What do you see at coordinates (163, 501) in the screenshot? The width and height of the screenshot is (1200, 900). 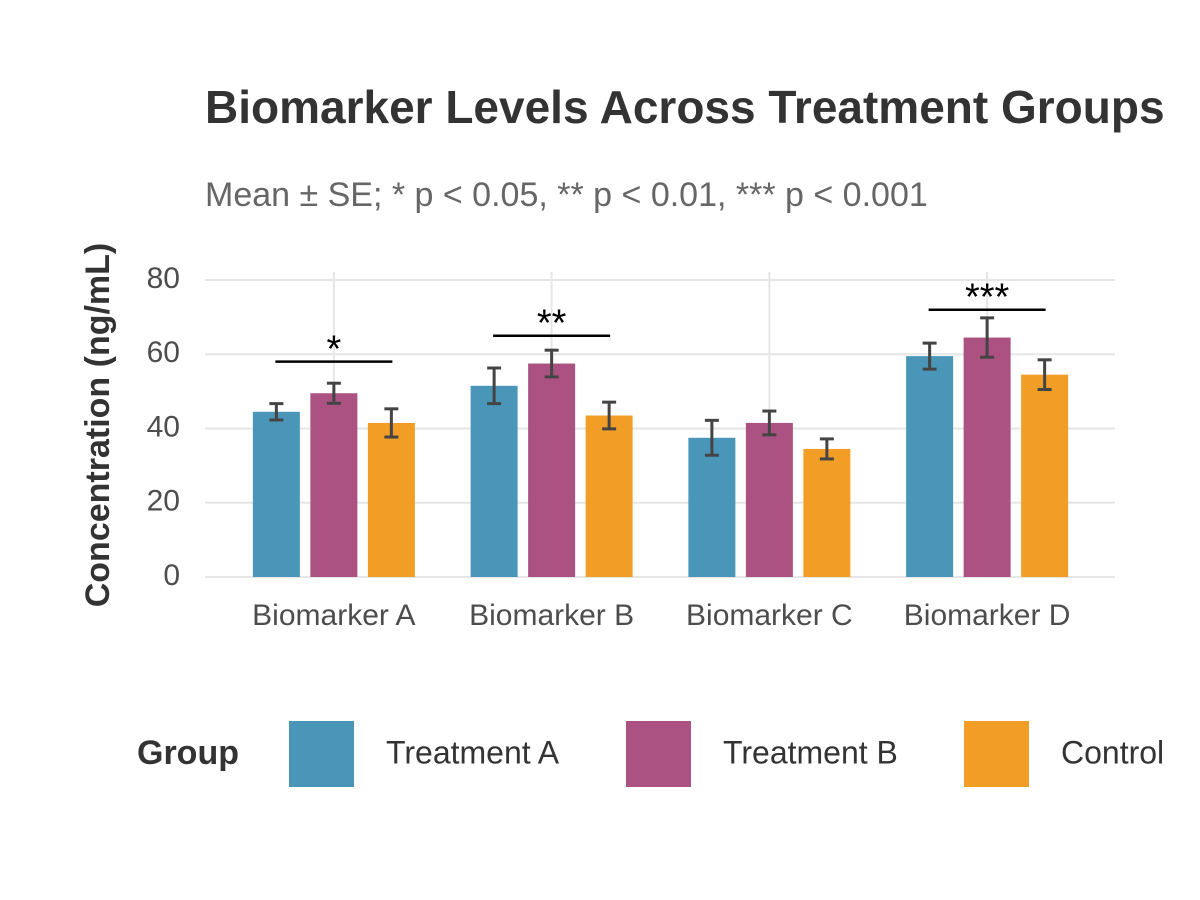 I see `y-tick-label: 20` at bounding box center [163, 501].